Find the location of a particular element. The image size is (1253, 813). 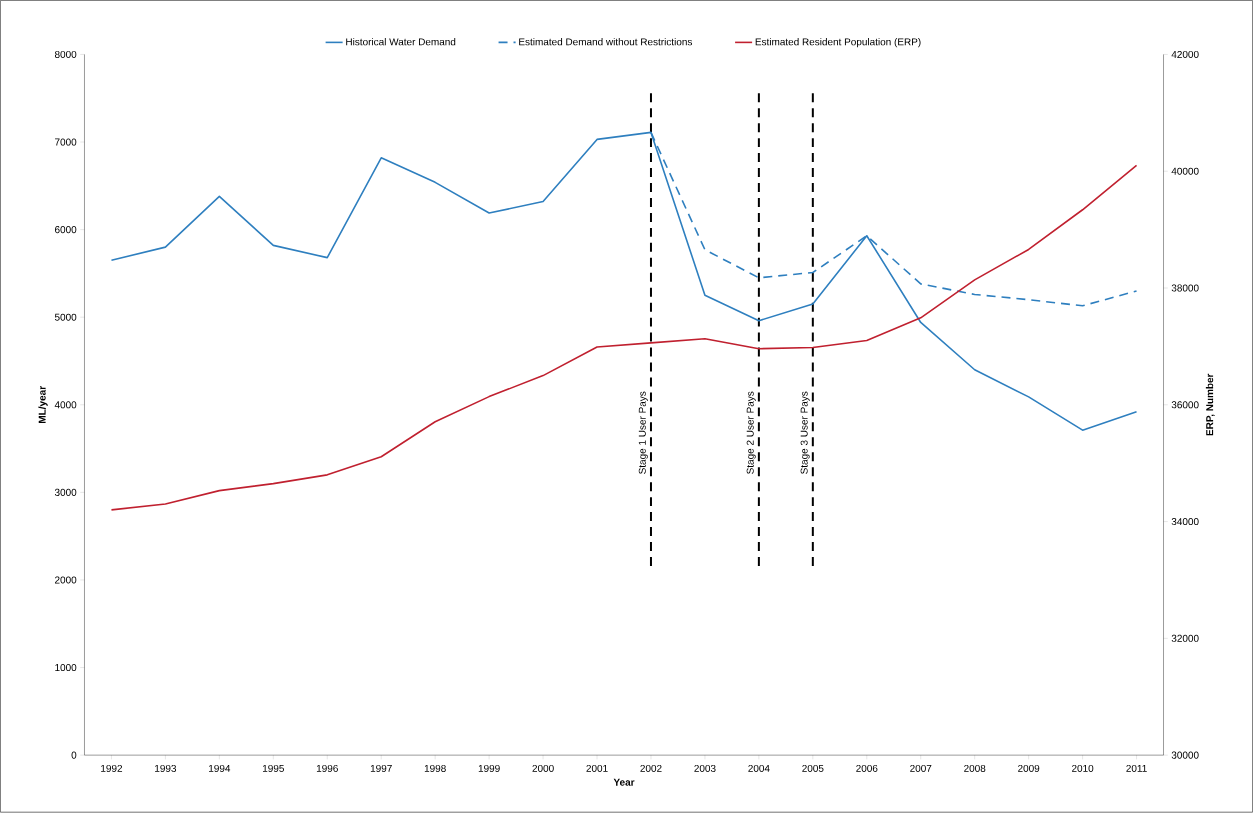

x-tick-label: 2010 is located at coordinates (1083, 769).